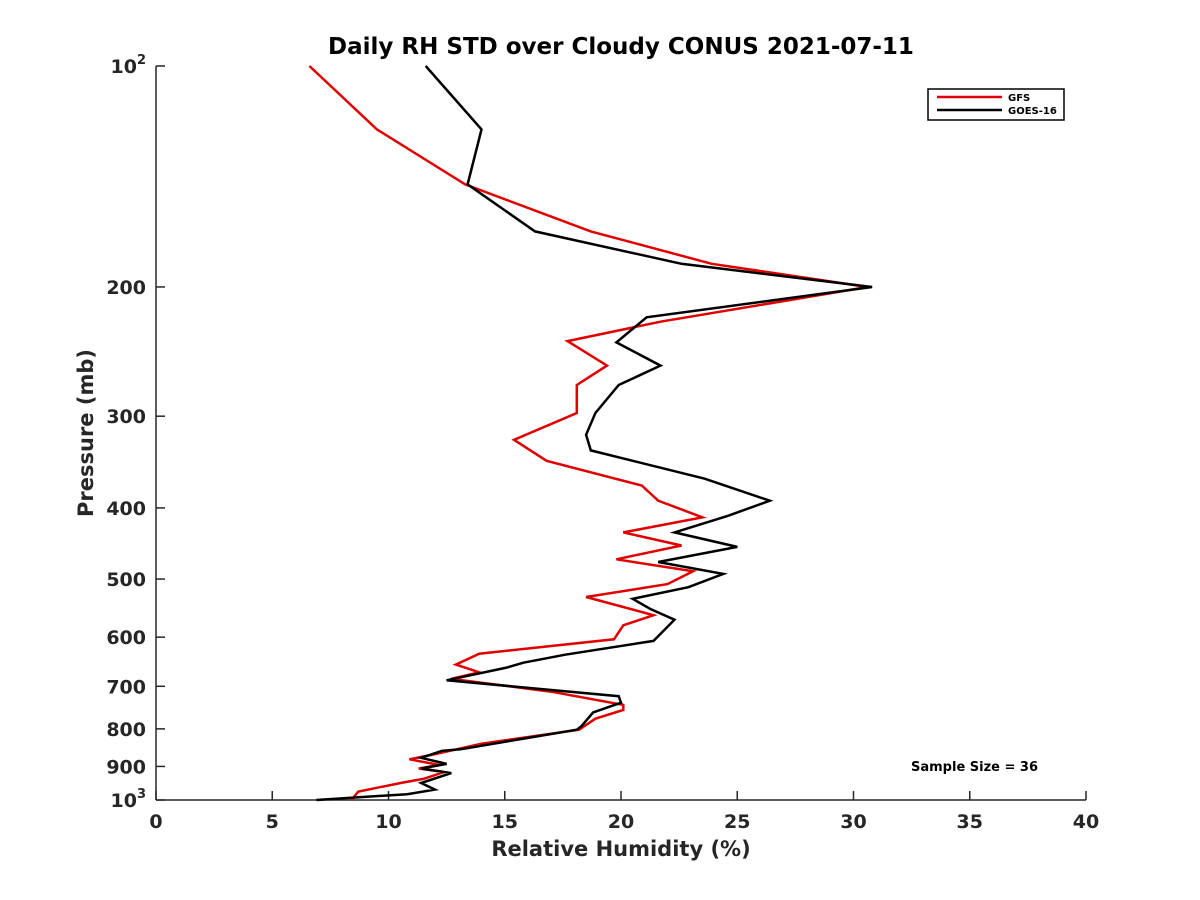 Image resolution: width=1200 pixels, height=900 pixels. I want to click on x-tick-label: 15, so click(505, 822).